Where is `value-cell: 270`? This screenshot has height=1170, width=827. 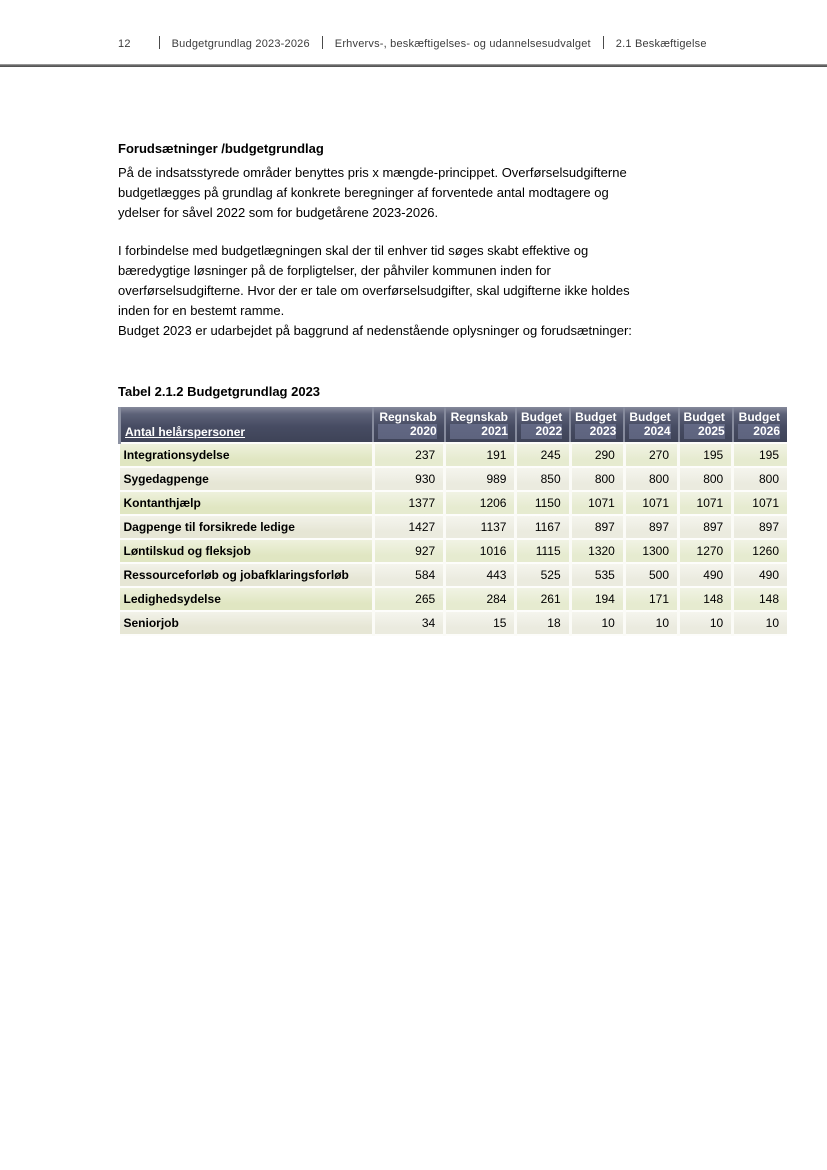 value-cell: 270 is located at coordinates (650, 455).